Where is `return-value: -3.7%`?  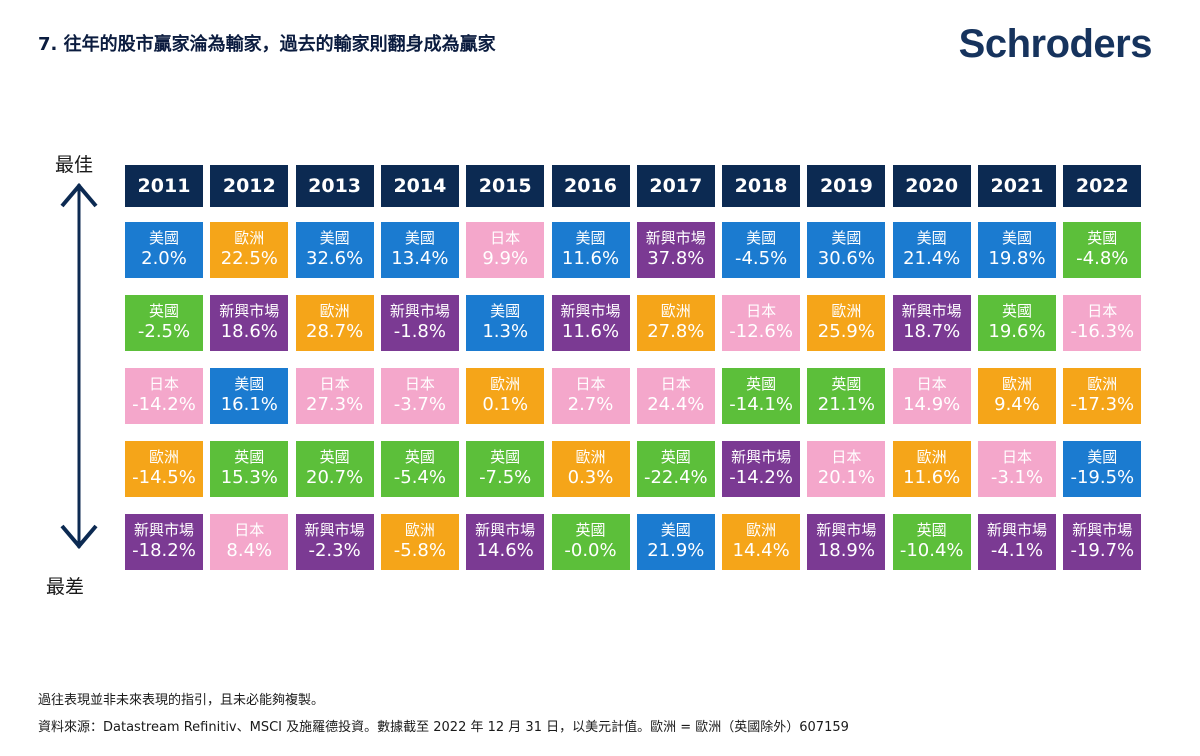 return-value: -3.7% is located at coordinates (419, 404).